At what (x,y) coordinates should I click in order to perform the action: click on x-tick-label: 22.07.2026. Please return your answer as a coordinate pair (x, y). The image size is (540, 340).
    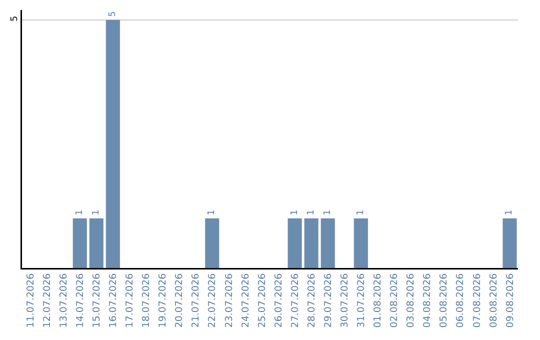
    Looking at the image, I should click on (212, 300).